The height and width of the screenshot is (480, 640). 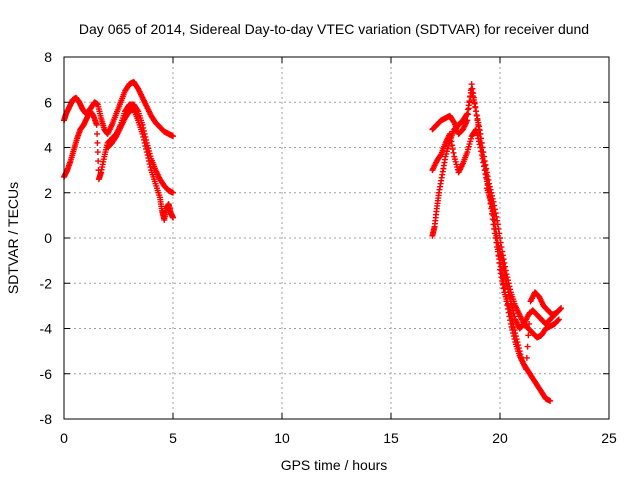 I want to click on y-tick-label: -8, so click(x=46, y=419).